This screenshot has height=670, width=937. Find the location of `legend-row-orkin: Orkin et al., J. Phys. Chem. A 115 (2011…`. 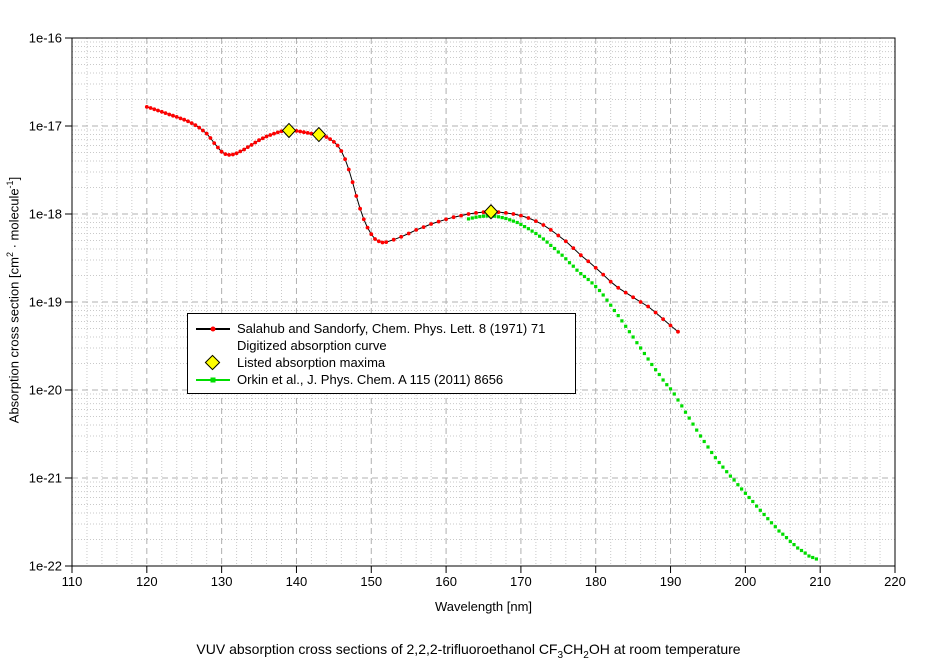

legend-row-orkin: Orkin et al., J. Phys. Chem. A 115 (2011… is located at coordinates (381, 379).